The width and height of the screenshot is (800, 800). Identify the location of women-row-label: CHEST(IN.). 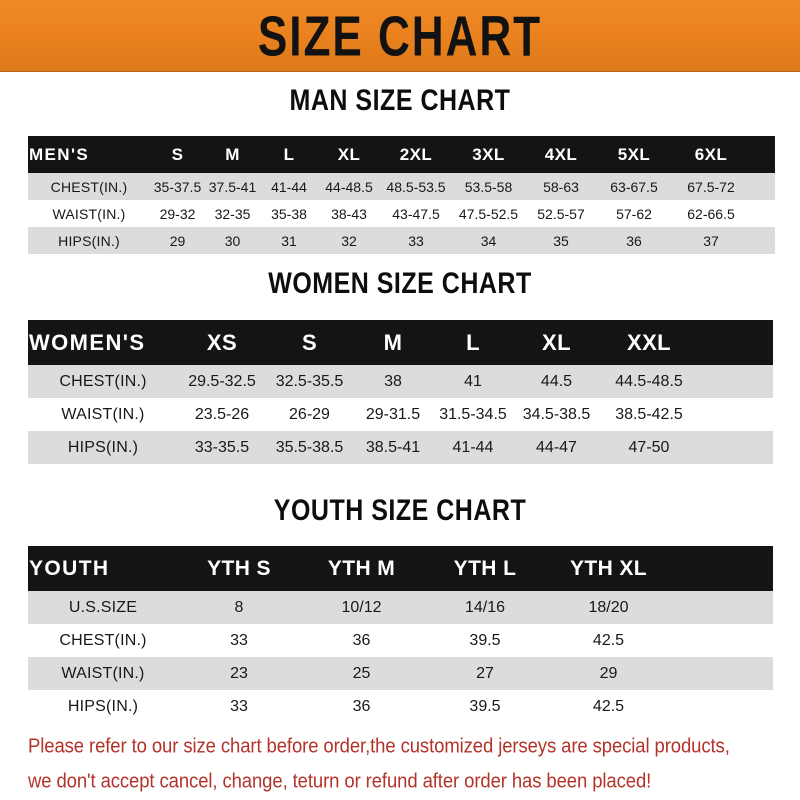
(103, 381).